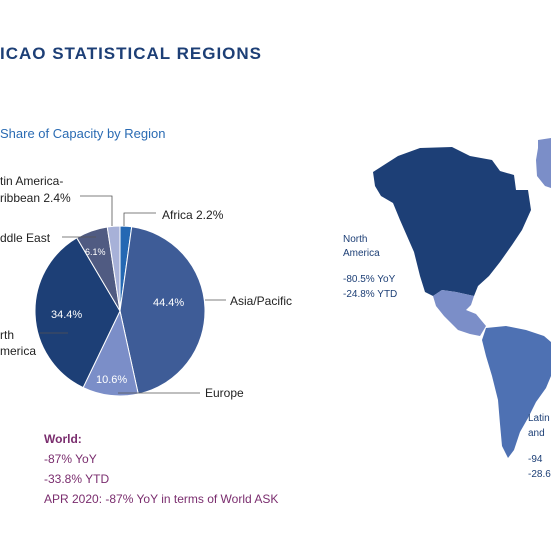 This screenshot has height=551, width=551. What do you see at coordinates (117, 316) in the screenshot?
I see `pie-inside-values: 44.4% 10.6% 34.4% 6.1%` at bounding box center [117, 316].